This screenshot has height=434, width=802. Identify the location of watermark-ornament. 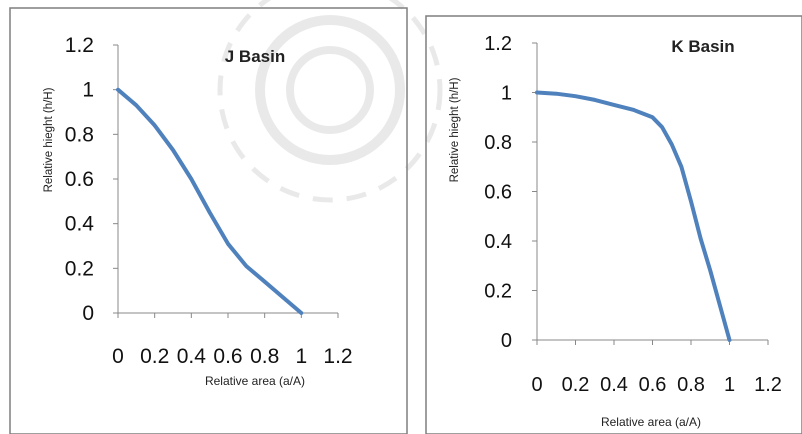
(330, 101).